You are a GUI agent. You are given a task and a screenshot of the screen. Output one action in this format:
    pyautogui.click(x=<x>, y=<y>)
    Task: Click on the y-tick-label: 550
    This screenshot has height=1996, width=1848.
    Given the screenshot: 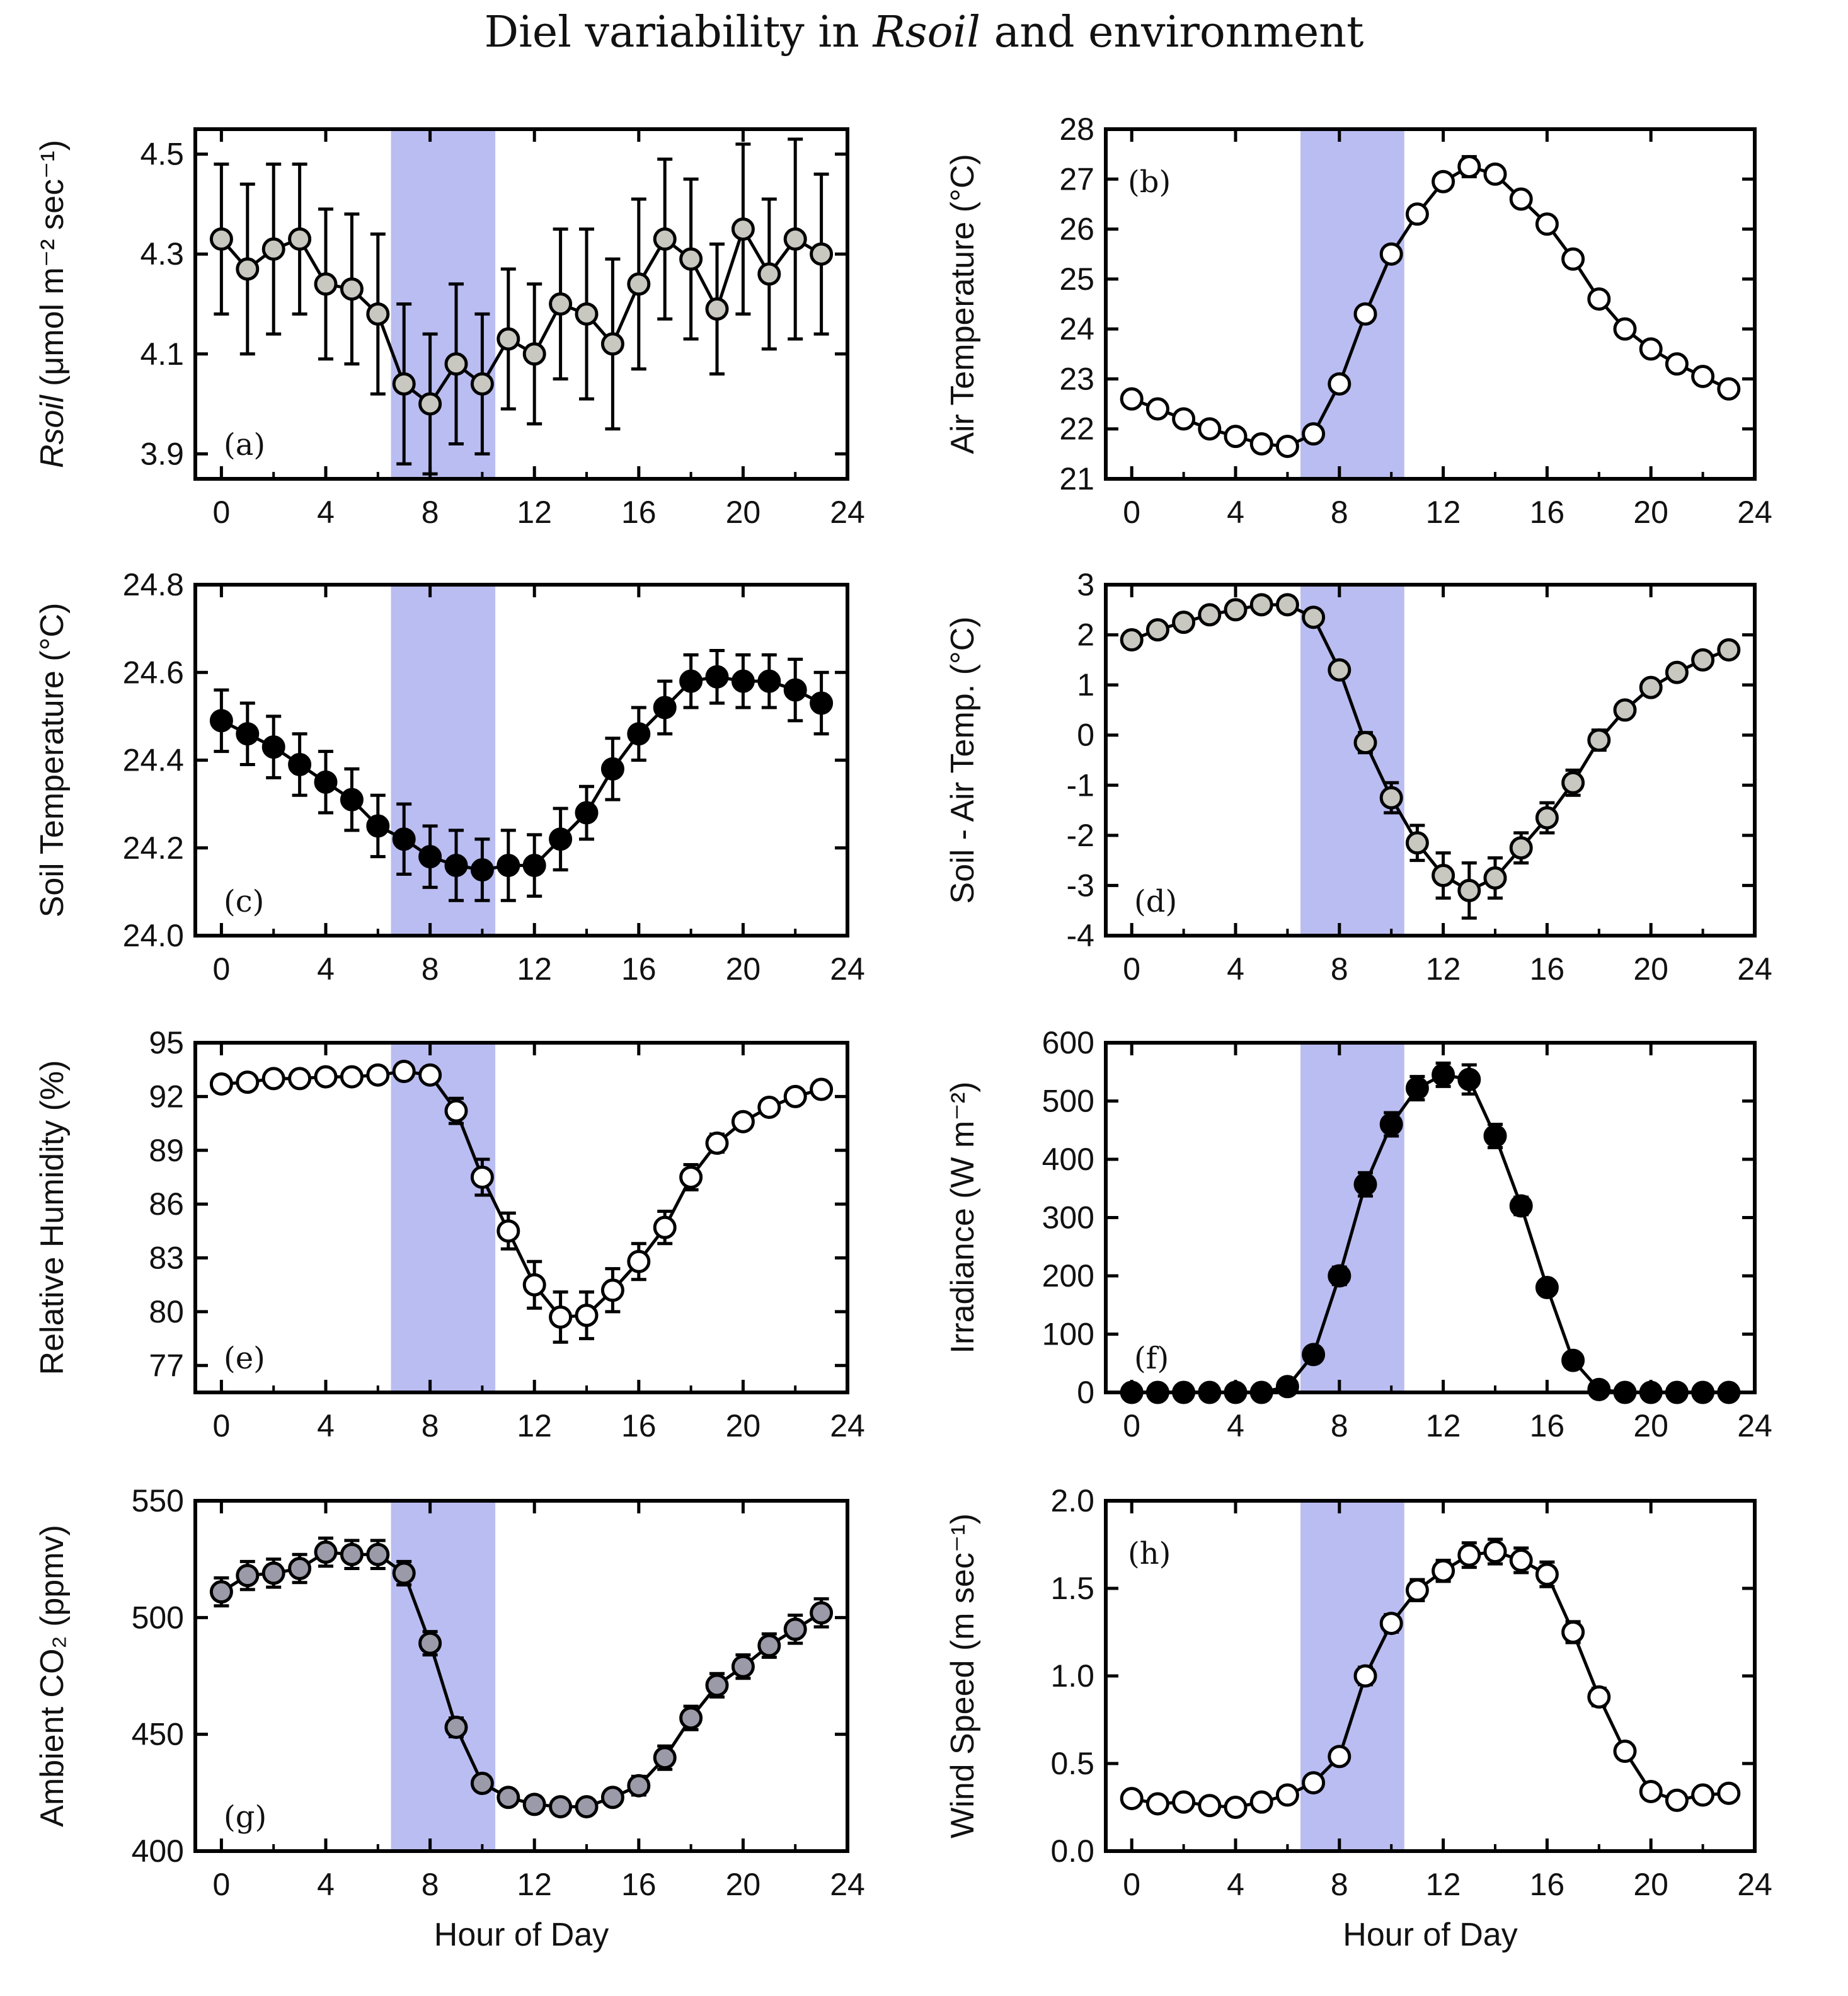 What is the action you would take?
    pyautogui.click(x=158, y=1500)
    